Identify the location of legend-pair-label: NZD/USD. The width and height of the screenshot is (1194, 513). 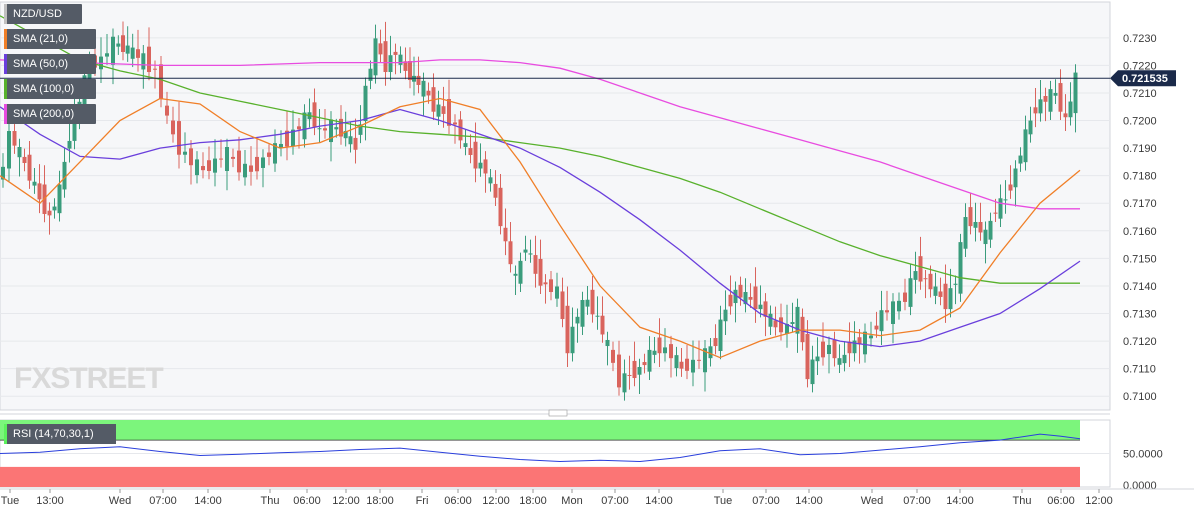
(37, 14).